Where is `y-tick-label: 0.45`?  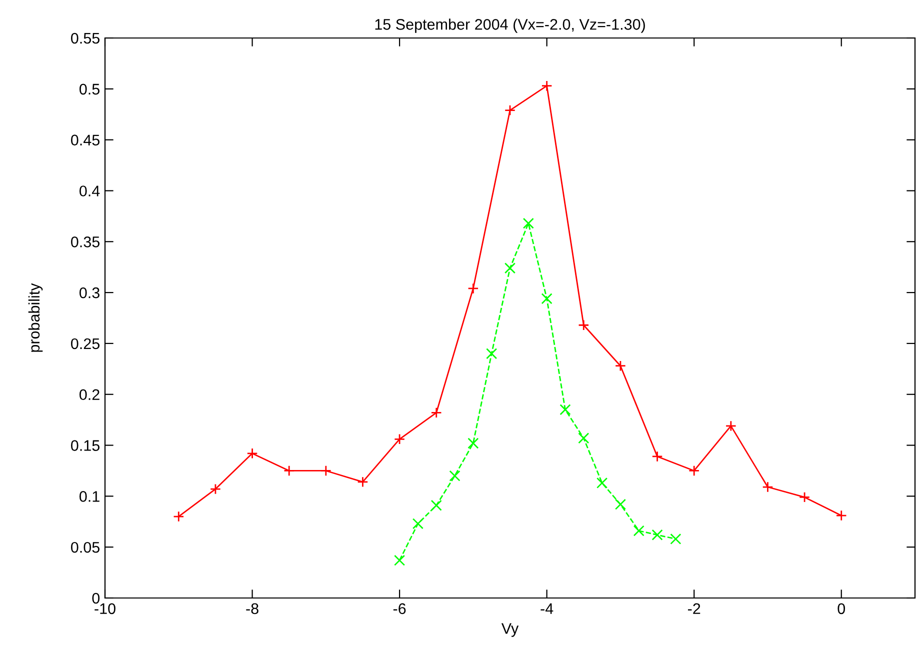
y-tick-label: 0.45 is located at coordinates (85, 140).